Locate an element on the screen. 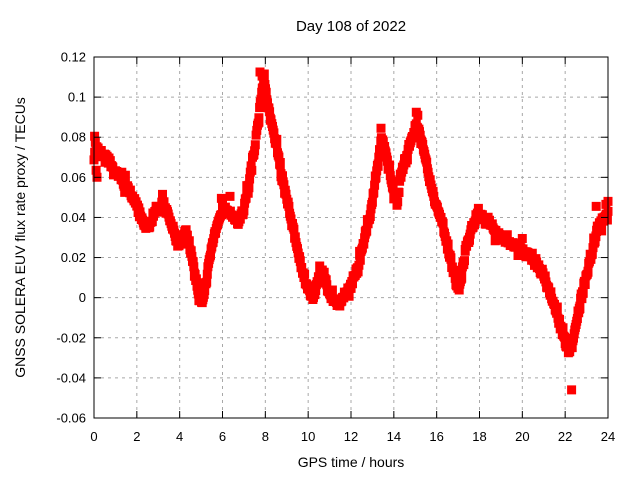  y-axis-title: GNSS SOLERA EUV flux rate proxy / TECUs is located at coordinates (20, 237).